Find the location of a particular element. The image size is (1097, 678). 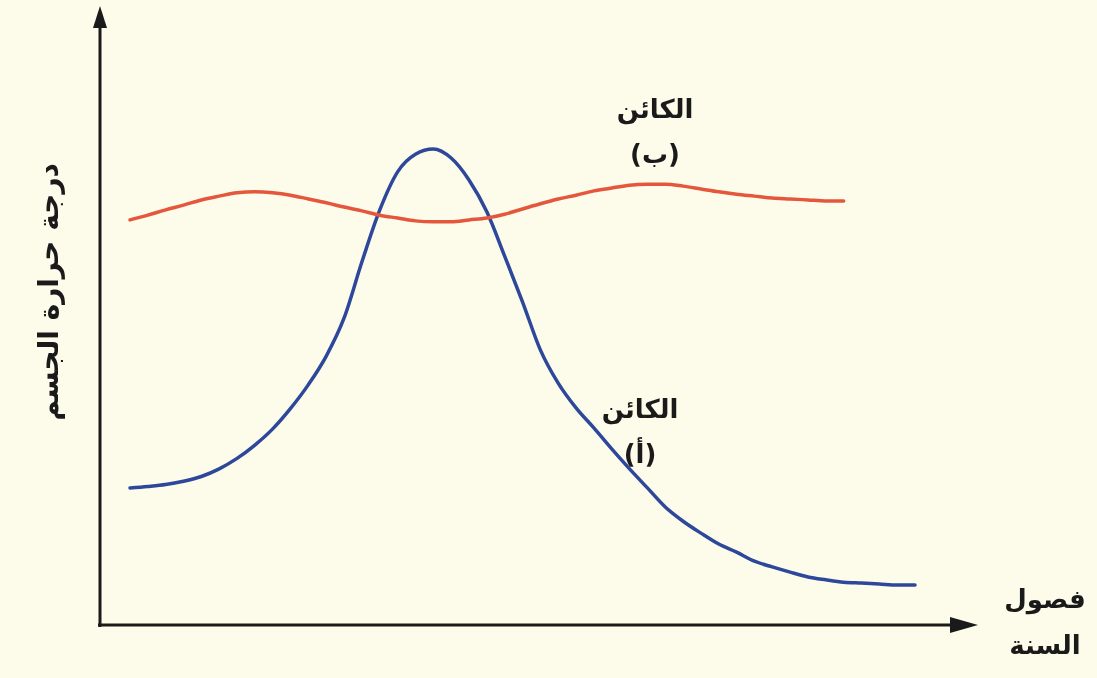

y-axis-title: درجة حرارة الجسم is located at coordinates (48, 292).